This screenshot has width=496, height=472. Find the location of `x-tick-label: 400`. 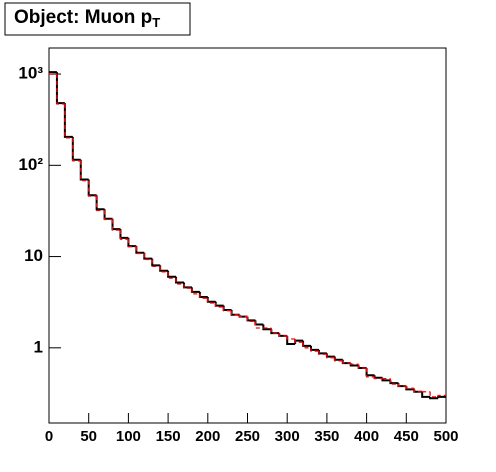

x-tick-label: 400 is located at coordinates (366, 436).